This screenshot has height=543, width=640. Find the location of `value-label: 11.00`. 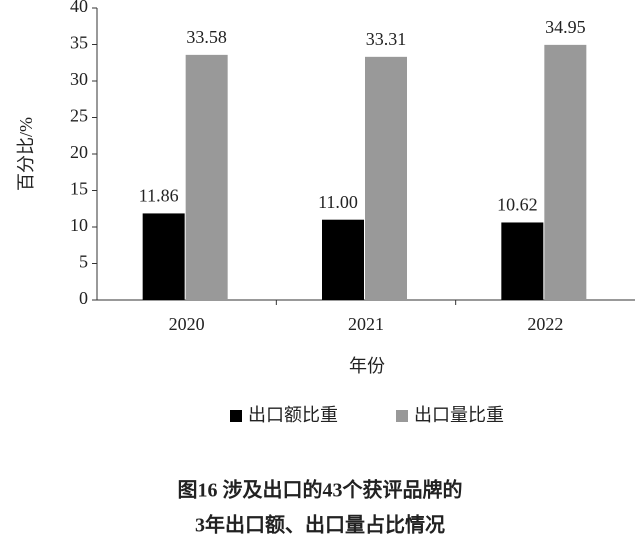

value-label: 11.00 is located at coordinates (338, 202).